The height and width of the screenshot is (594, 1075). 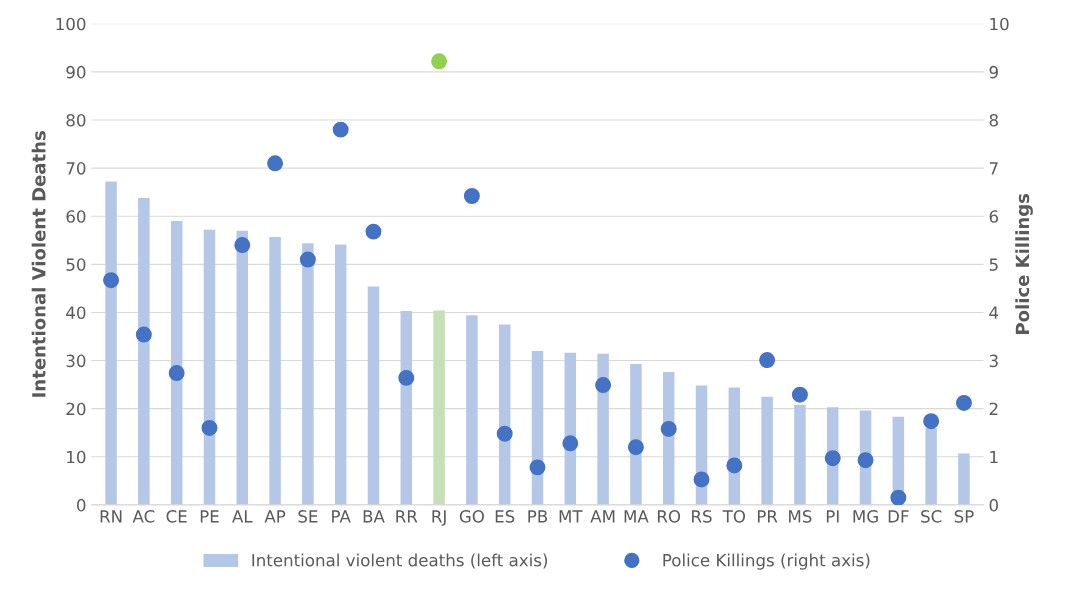 What do you see at coordinates (242, 516) in the screenshot?
I see `x-tick-label: AL` at bounding box center [242, 516].